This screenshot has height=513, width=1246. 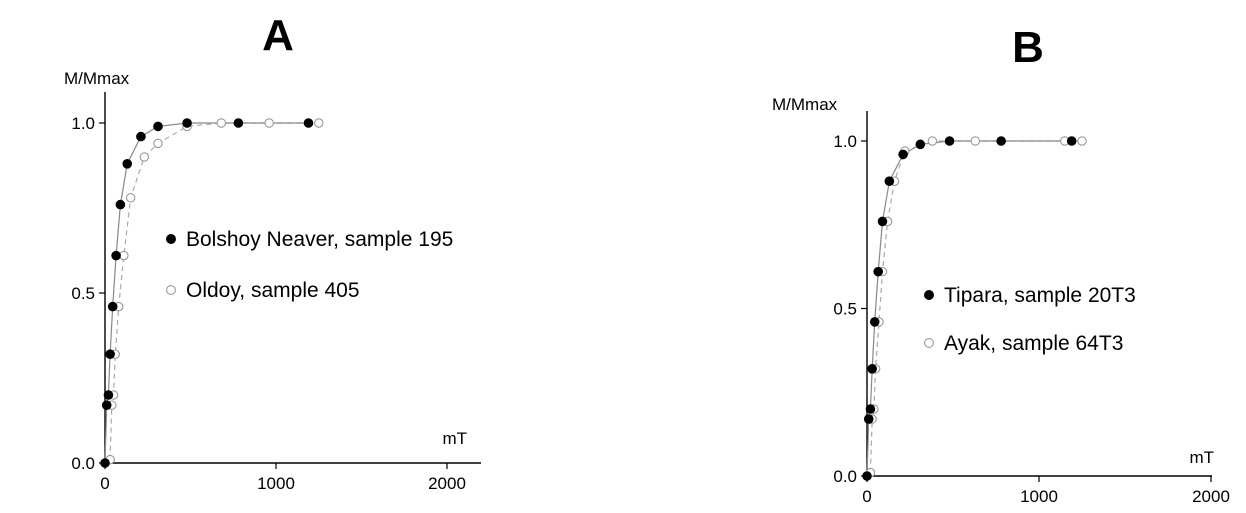 What do you see at coordinates (1211, 496) in the screenshot?
I see `chart-1-x-tick-label: 2000` at bounding box center [1211, 496].